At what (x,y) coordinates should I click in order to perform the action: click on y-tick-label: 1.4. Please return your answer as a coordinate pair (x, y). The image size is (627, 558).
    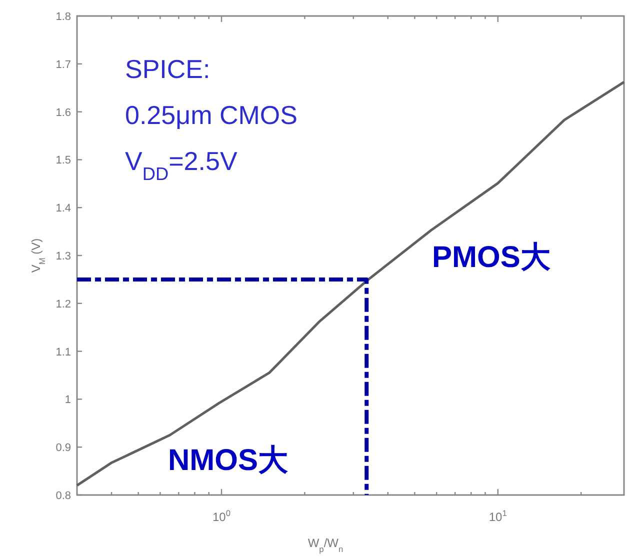
    Looking at the image, I should click on (63, 208).